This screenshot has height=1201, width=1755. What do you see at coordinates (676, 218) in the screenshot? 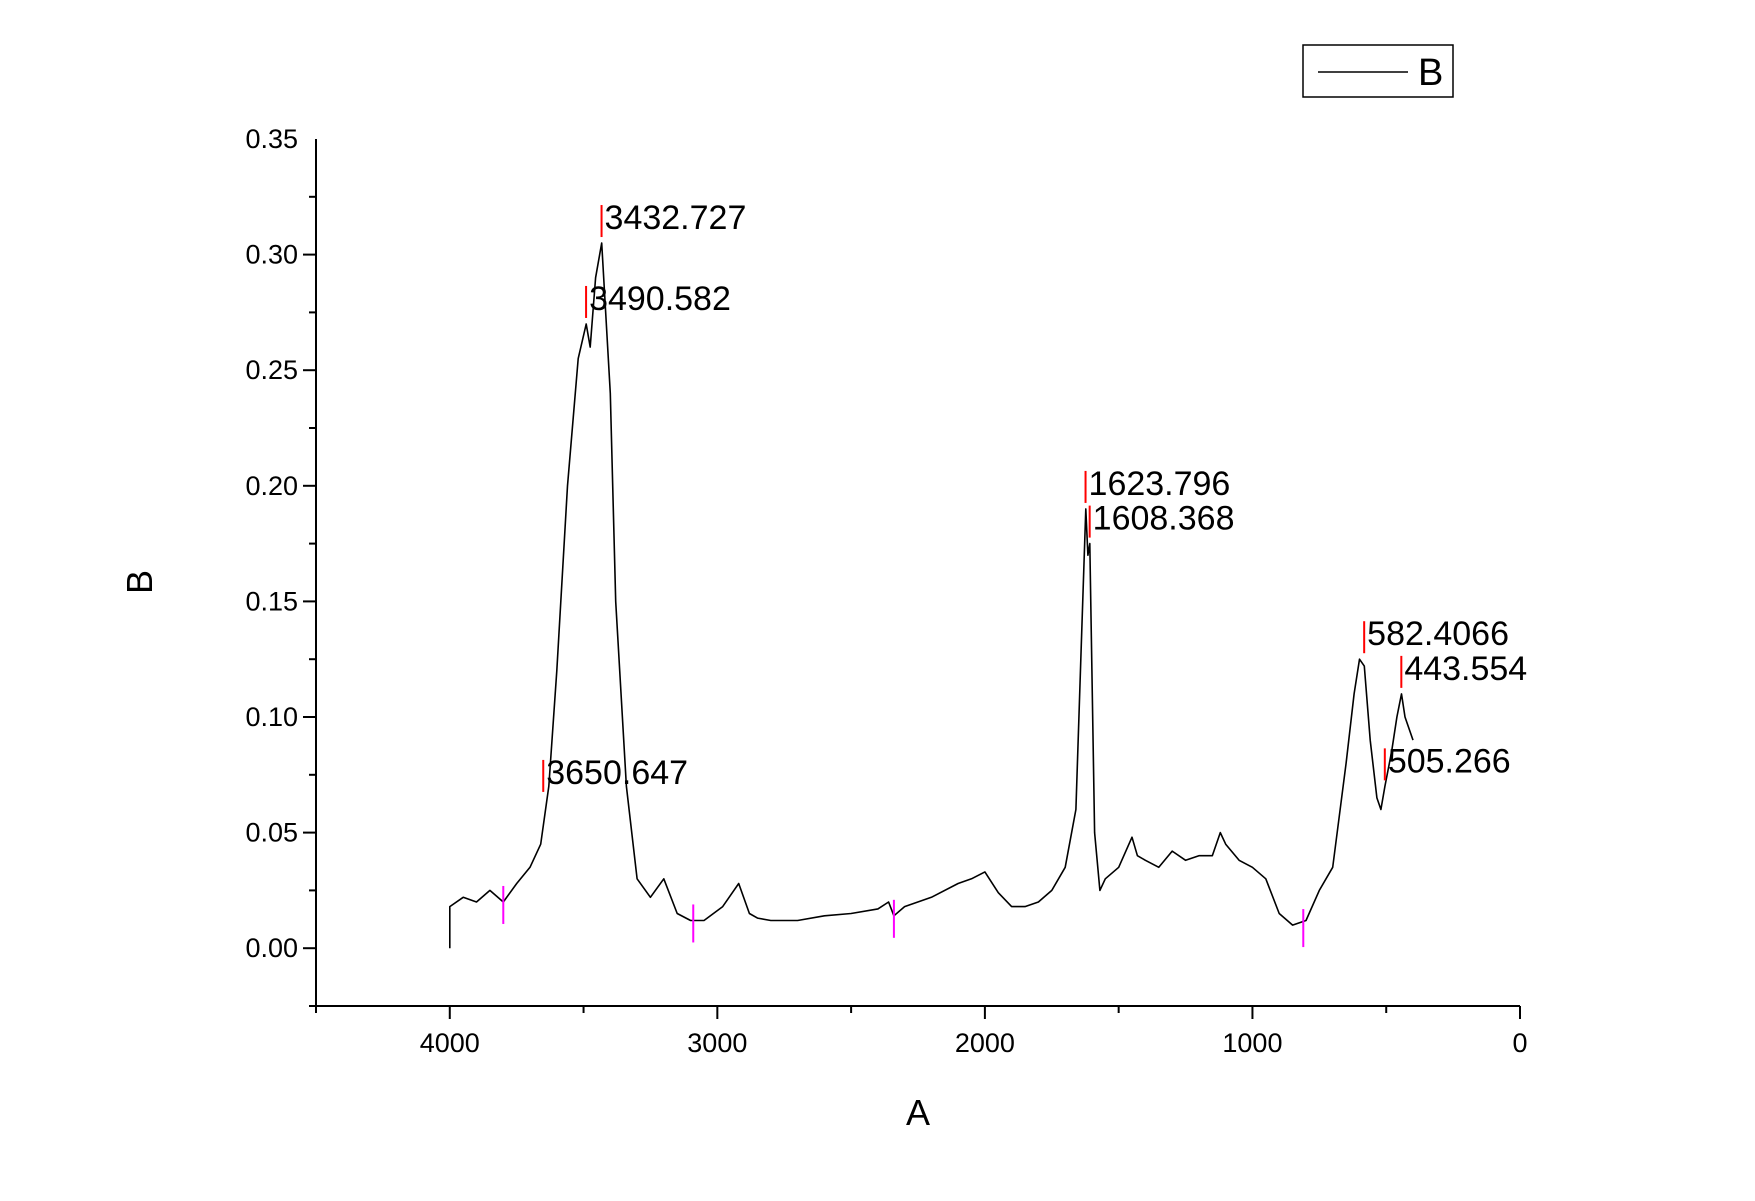
I see `peak-label: 3432.727` at bounding box center [676, 218].